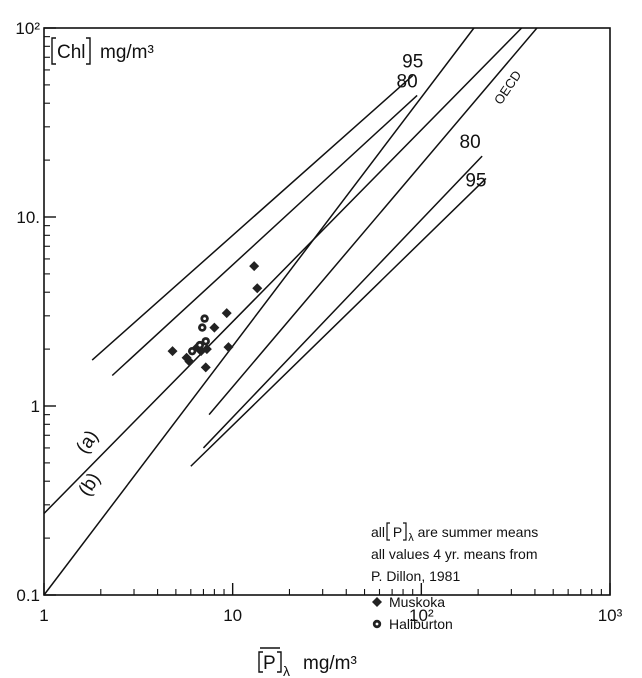 This screenshot has height=678, width=642. I want to click on annotation-line-1-pre: all, so click(380, 532).